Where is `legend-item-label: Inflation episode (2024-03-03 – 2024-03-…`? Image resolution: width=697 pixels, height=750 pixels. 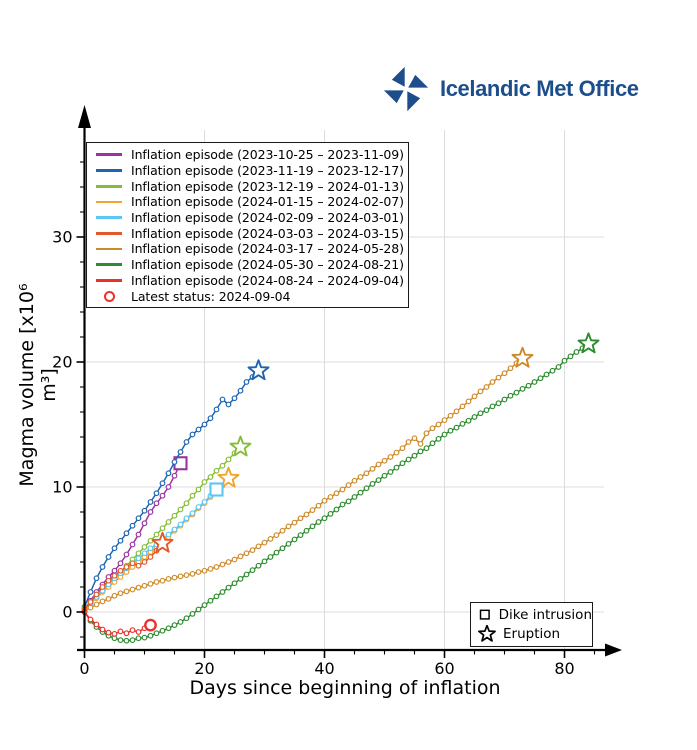
legend-item-label: Inflation episode (2024-03-03 – 2024-03-… is located at coordinates (267, 233).